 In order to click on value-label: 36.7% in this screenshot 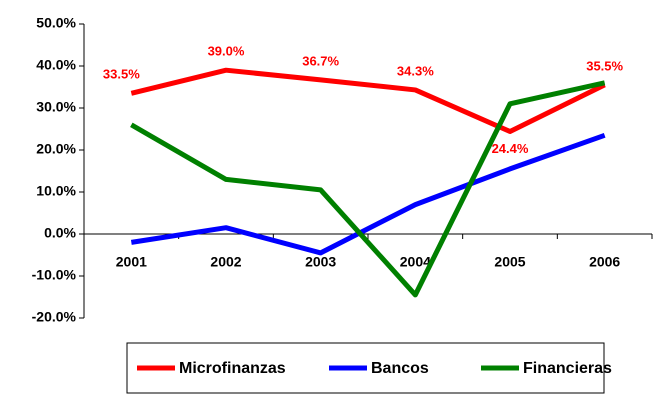, I will do `click(320, 60)`.